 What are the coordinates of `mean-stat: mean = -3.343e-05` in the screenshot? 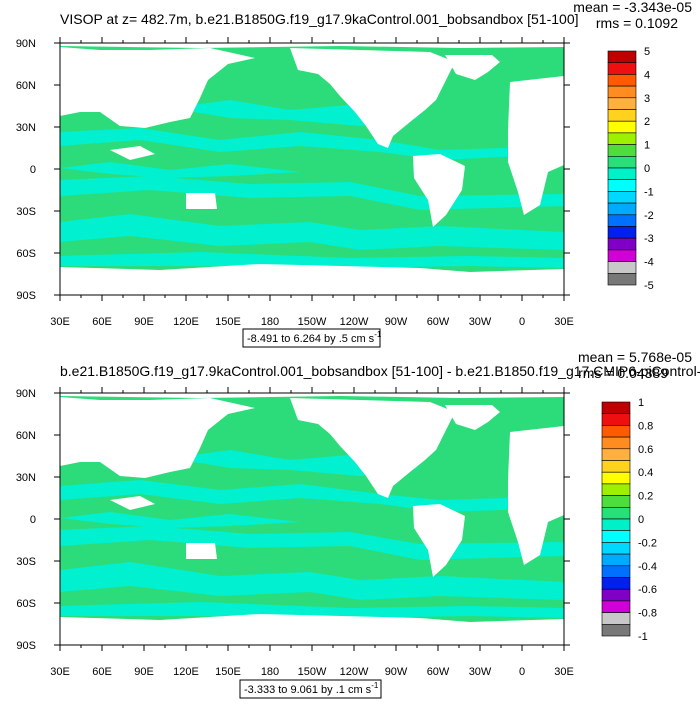 It's located at (632, 7).